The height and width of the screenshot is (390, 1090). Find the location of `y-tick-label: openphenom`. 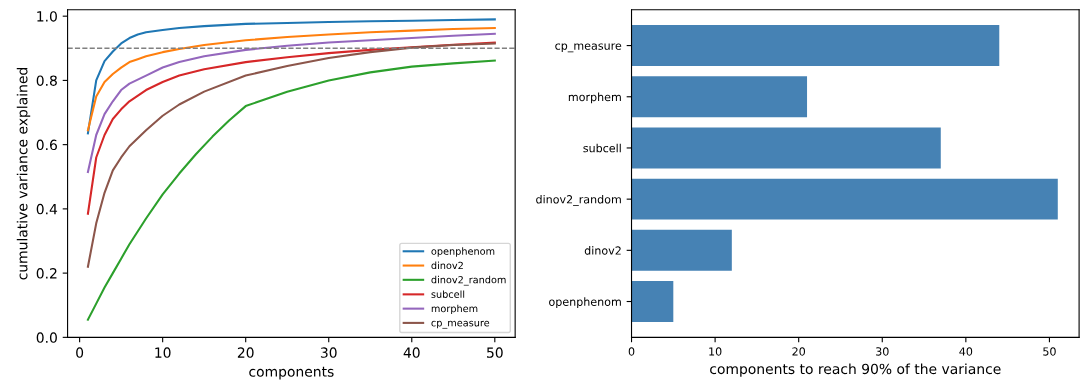

y-tick-label: openphenom is located at coordinates (585, 303).